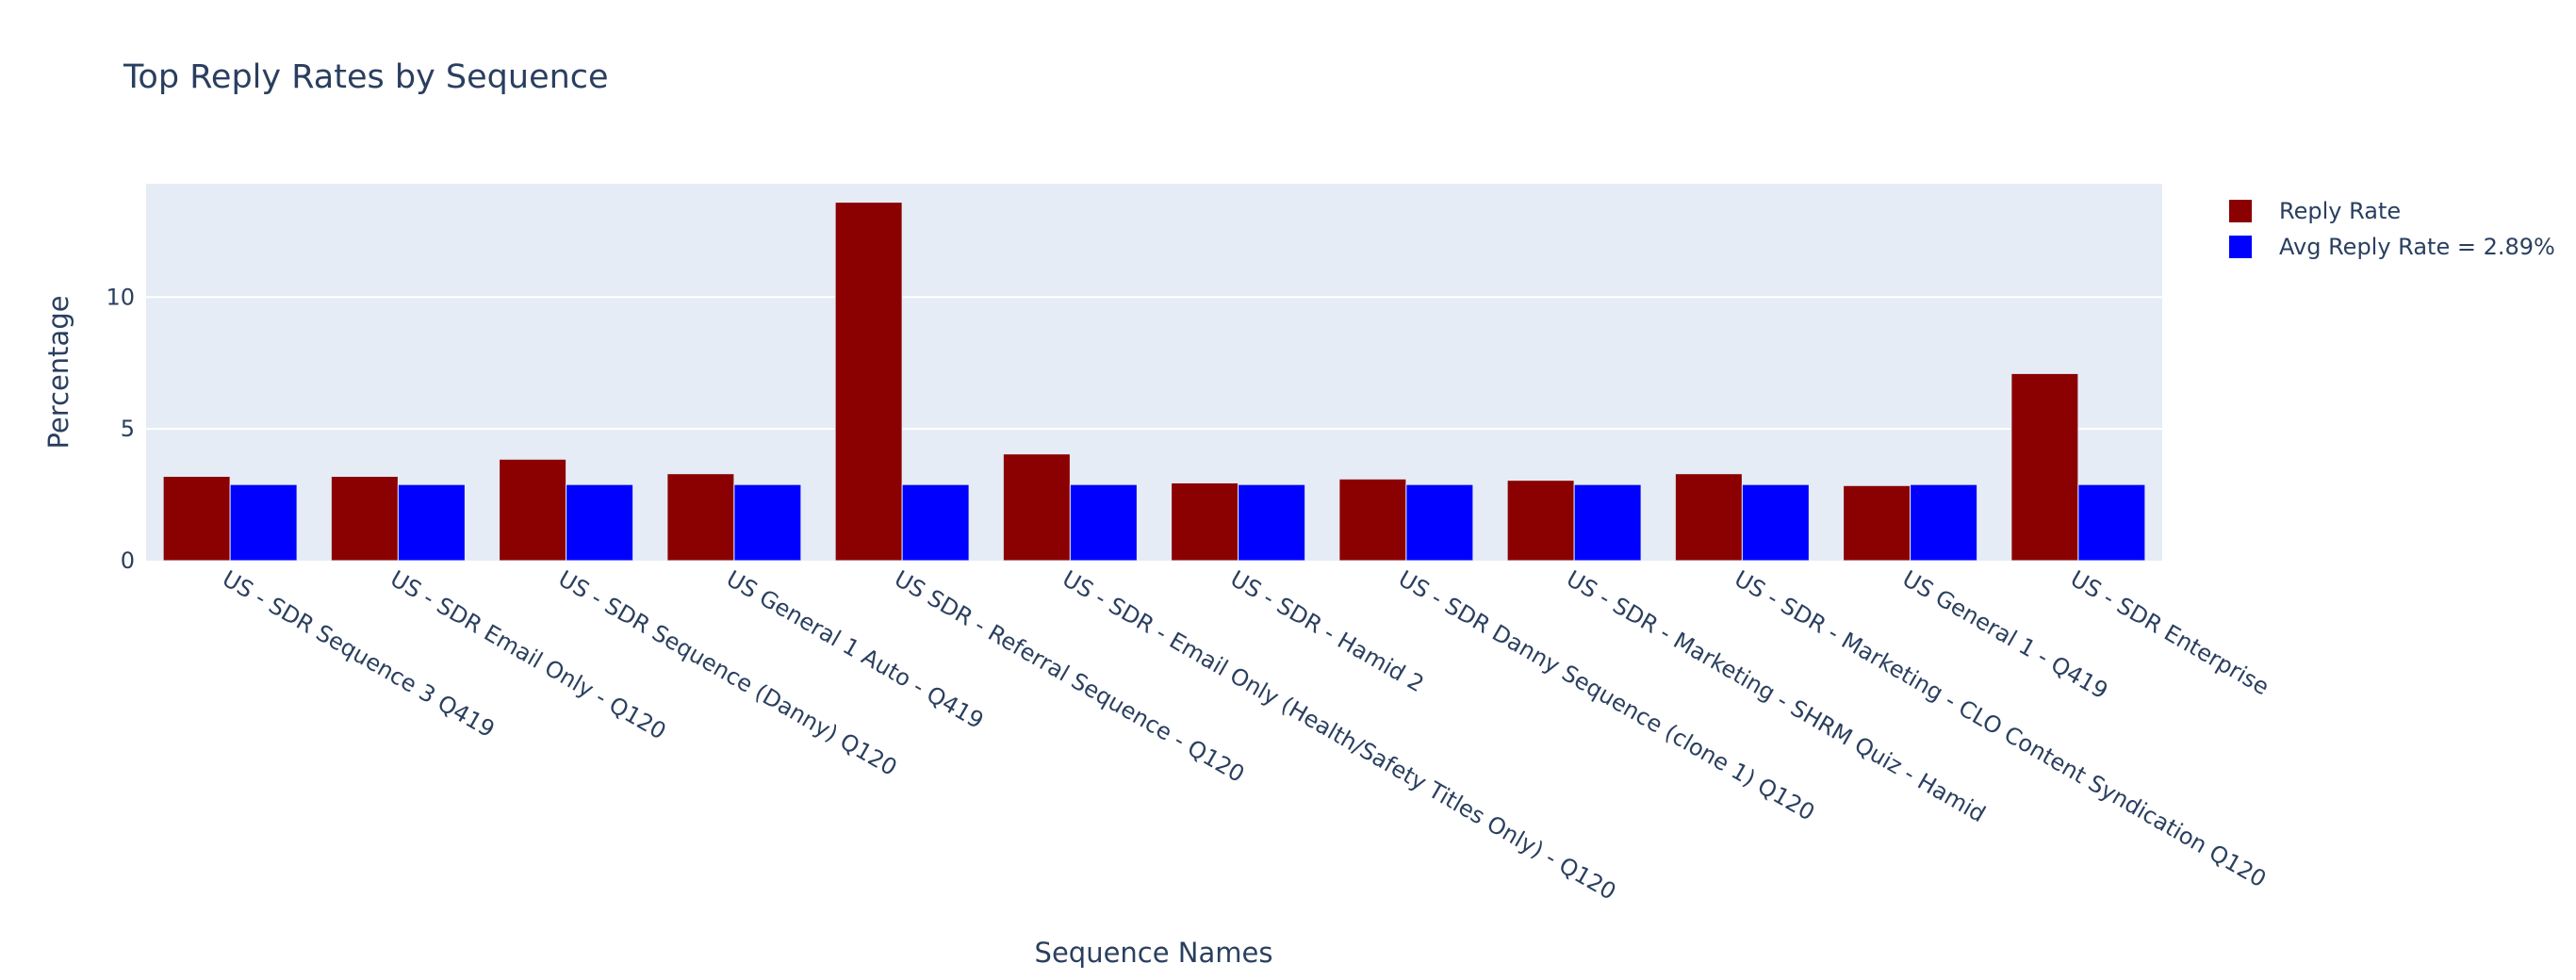  What do you see at coordinates (2417, 247) in the screenshot?
I see `legend-label: Avg Reply Rate = 2.89%` at bounding box center [2417, 247].